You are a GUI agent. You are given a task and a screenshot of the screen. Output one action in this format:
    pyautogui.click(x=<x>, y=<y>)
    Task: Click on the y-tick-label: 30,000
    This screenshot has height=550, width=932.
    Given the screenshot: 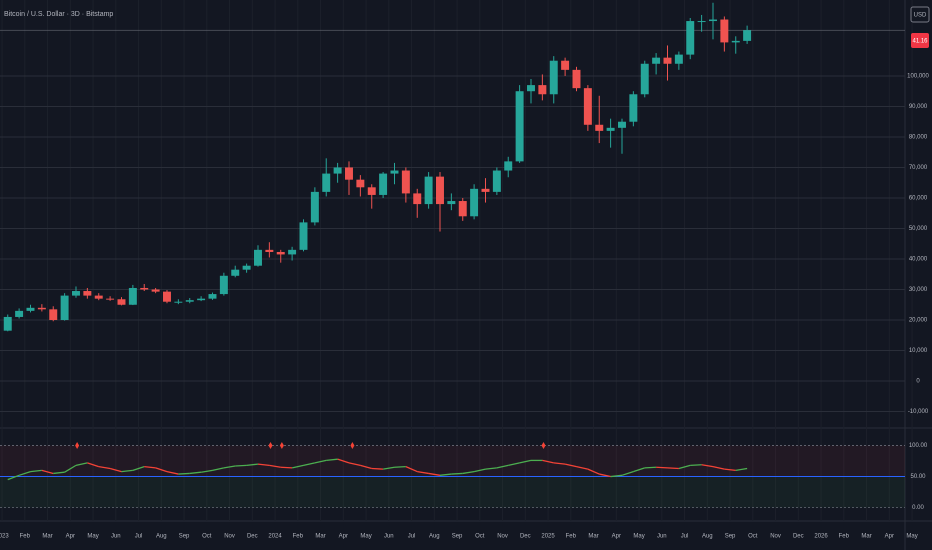 What is the action you would take?
    pyautogui.click(x=918, y=290)
    